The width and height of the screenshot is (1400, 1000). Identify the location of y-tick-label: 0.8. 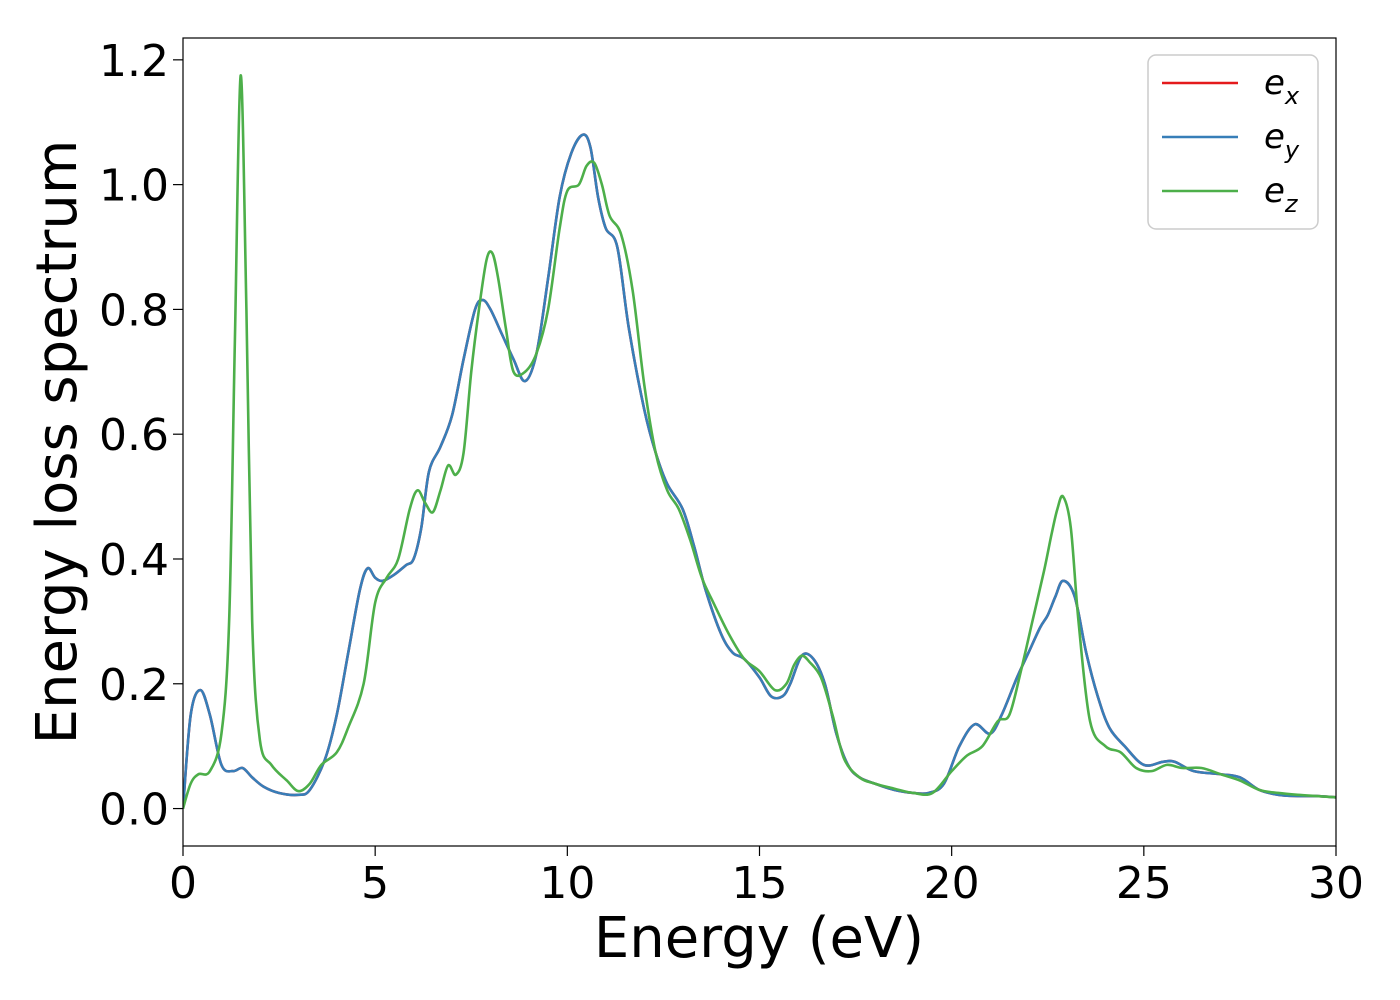
(134, 310).